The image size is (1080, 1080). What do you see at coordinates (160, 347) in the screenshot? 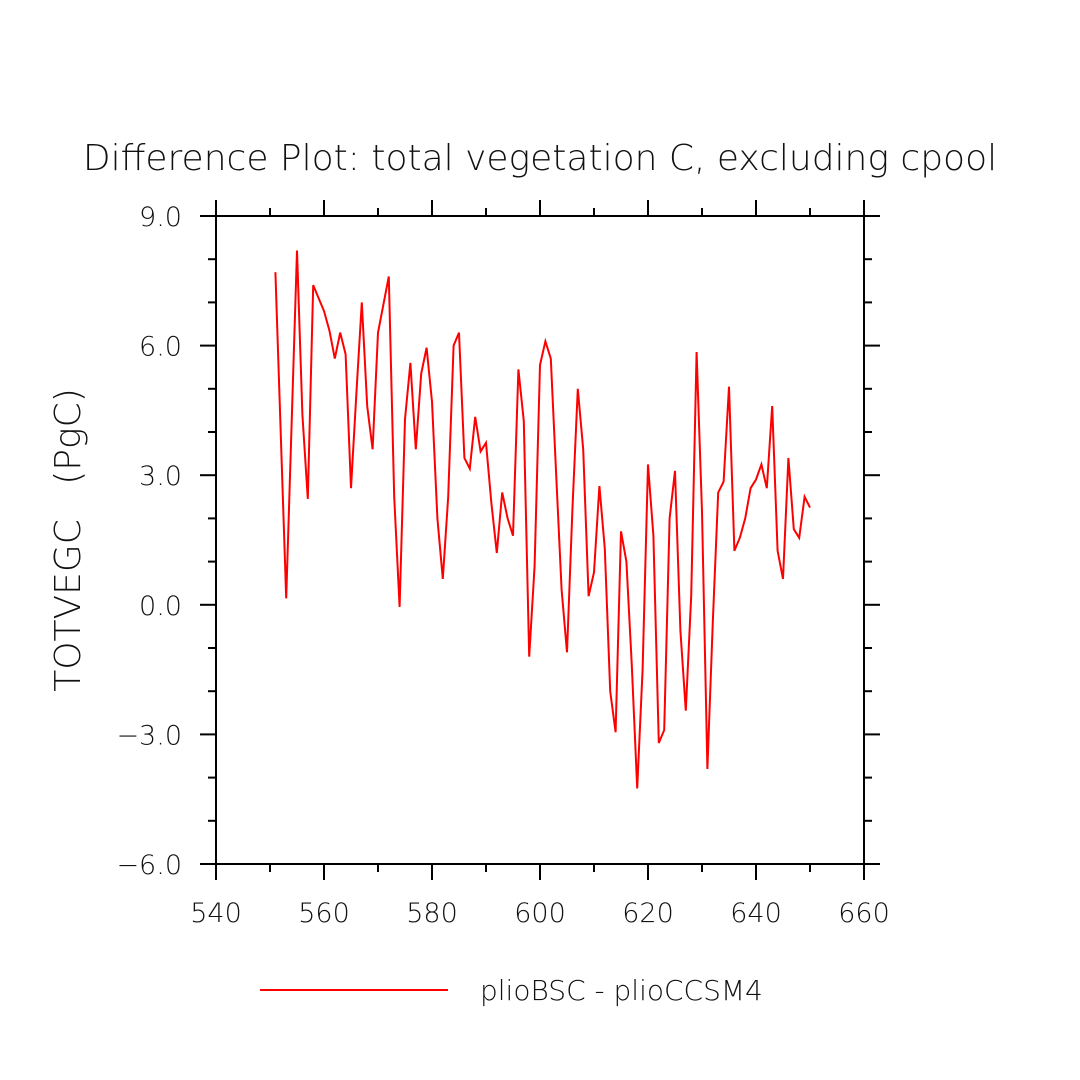
I see `y-tick-label: 6.0` at bounding box center [160, 347].